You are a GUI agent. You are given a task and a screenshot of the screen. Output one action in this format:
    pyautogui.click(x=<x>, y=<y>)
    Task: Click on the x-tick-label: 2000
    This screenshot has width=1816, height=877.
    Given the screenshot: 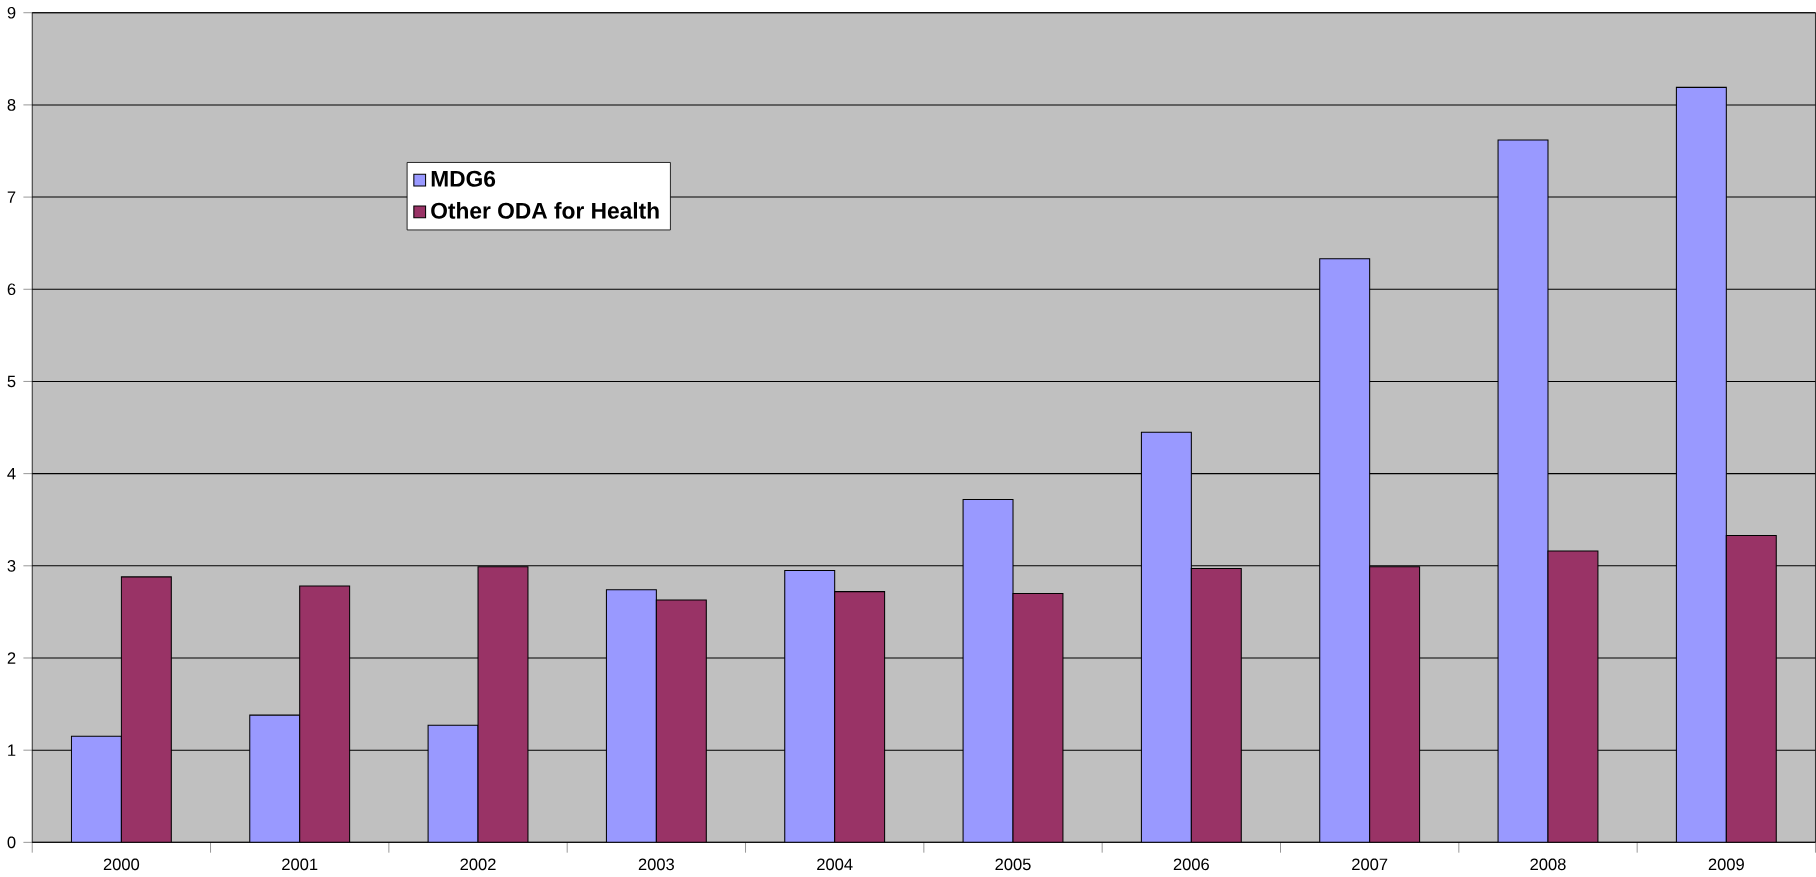 What is the action you would take?
    pyautogui.click(x=121, y=864)
    